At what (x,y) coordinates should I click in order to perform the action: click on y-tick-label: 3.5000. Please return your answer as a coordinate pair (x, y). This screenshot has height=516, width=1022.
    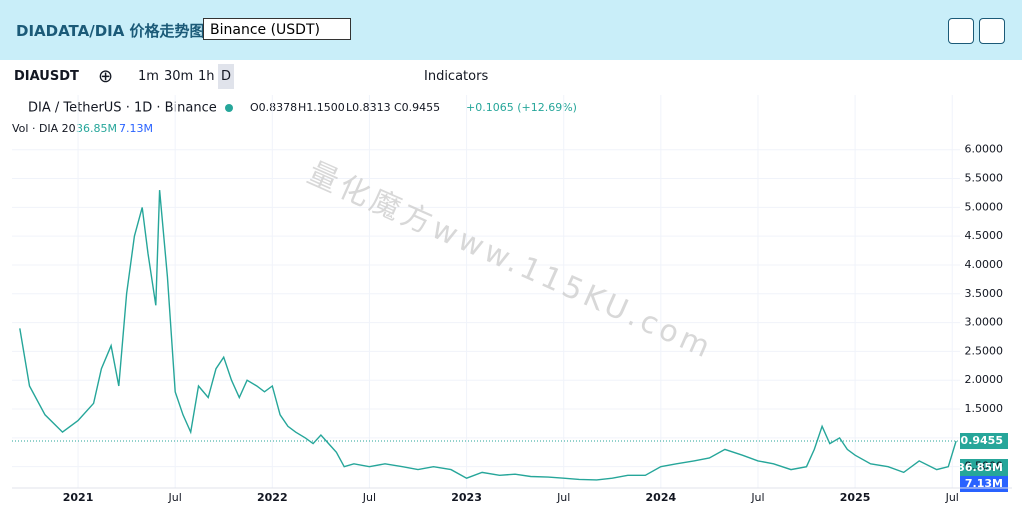
    Looking at the image, I should click on (984, 293).